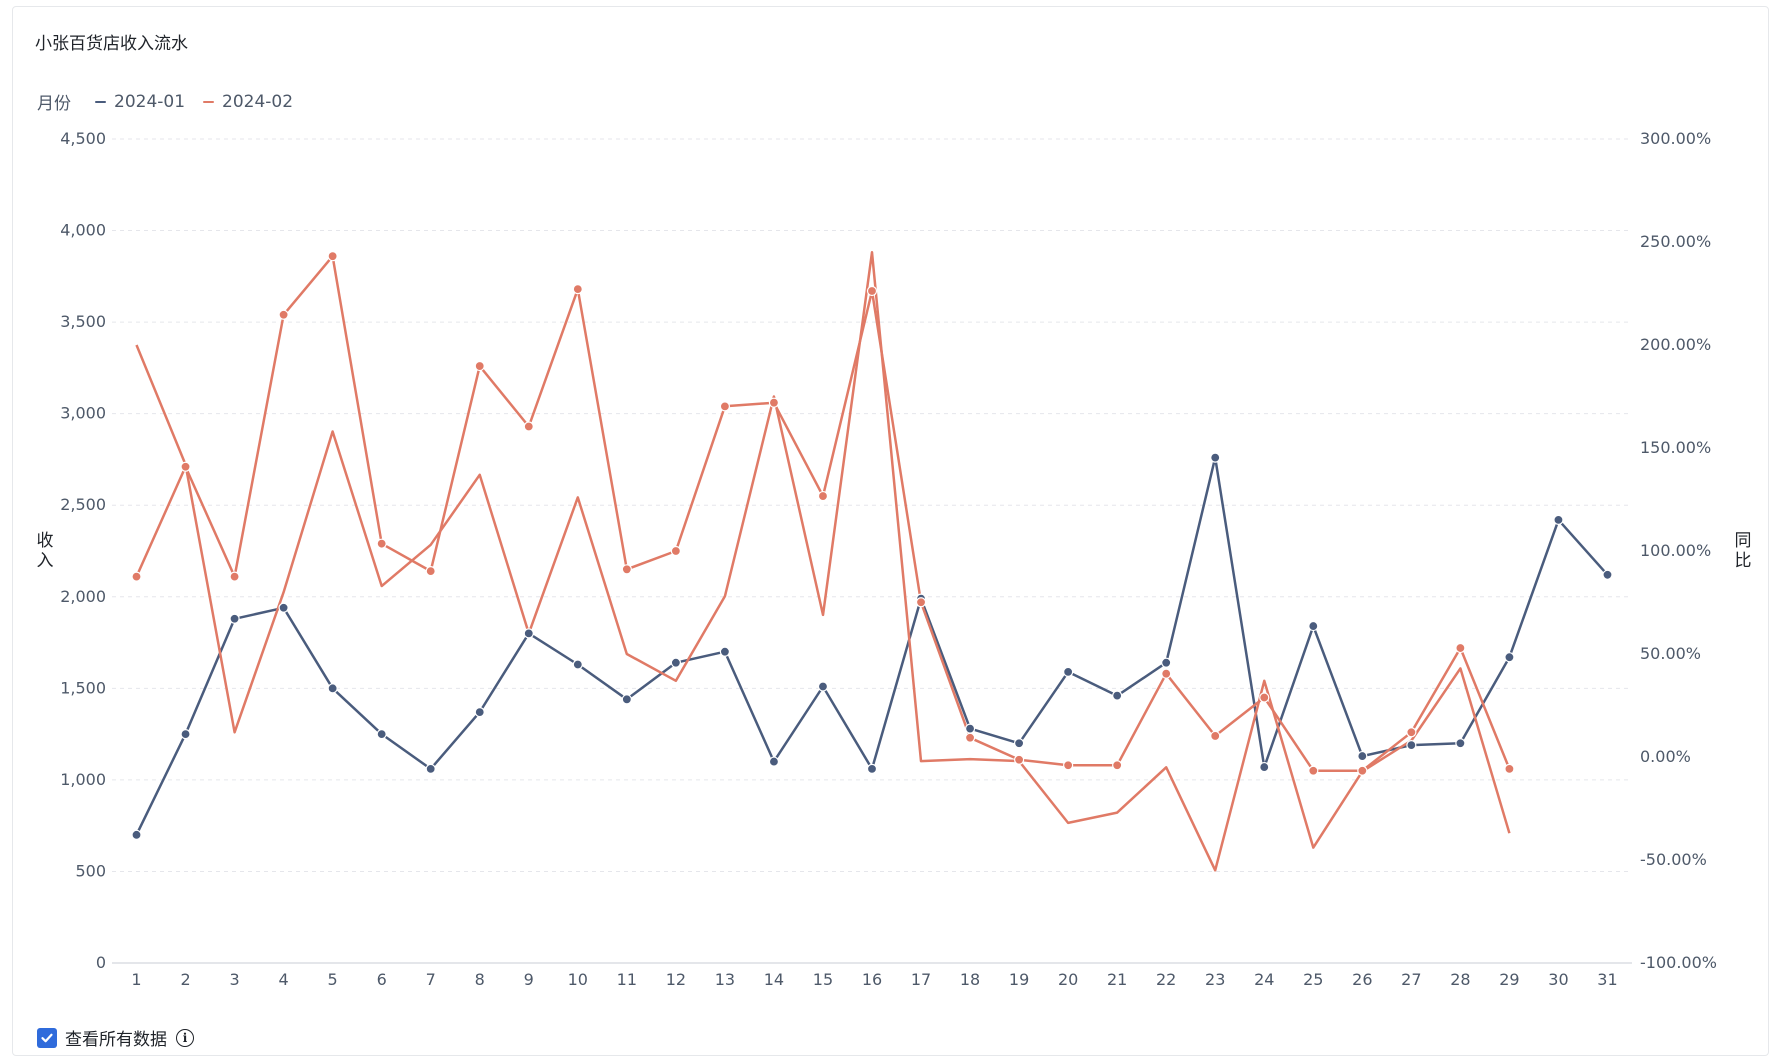  Describe the element at coordinates (101, 962) in the screenshot. I see `y-tick-label: 0` at that location.